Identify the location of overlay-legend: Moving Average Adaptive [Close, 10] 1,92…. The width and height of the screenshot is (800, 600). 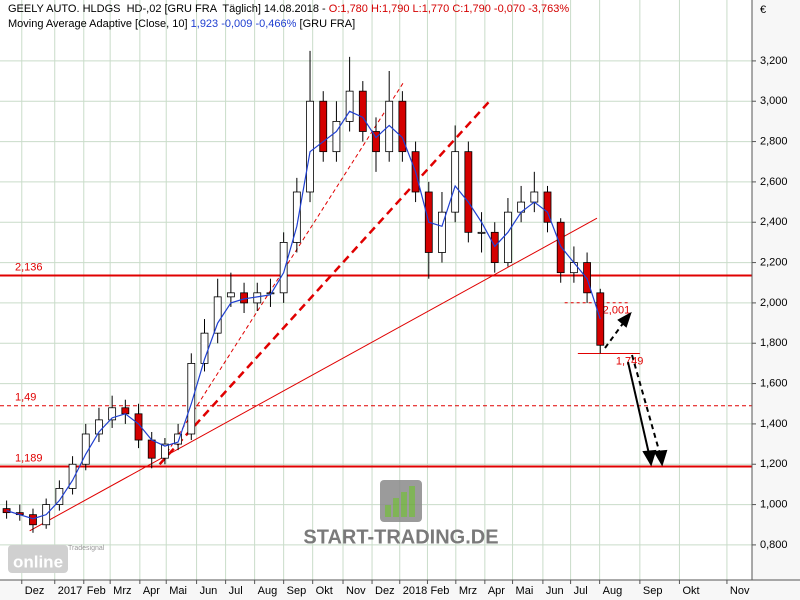
(181, 24).